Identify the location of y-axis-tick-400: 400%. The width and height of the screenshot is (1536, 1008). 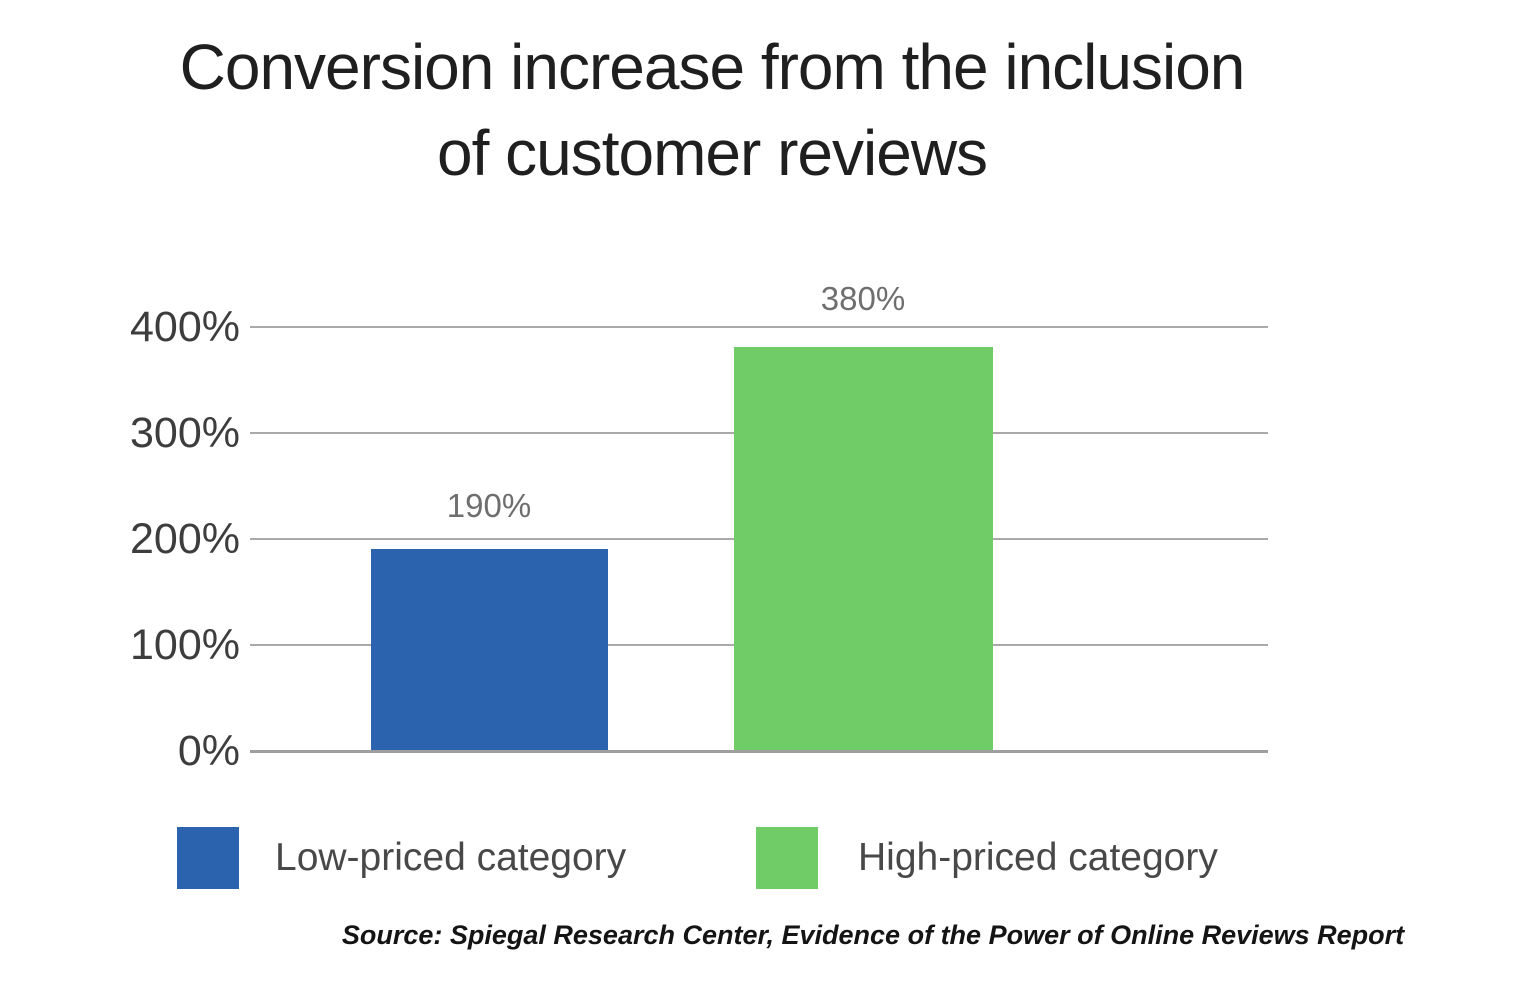
(185, 327).